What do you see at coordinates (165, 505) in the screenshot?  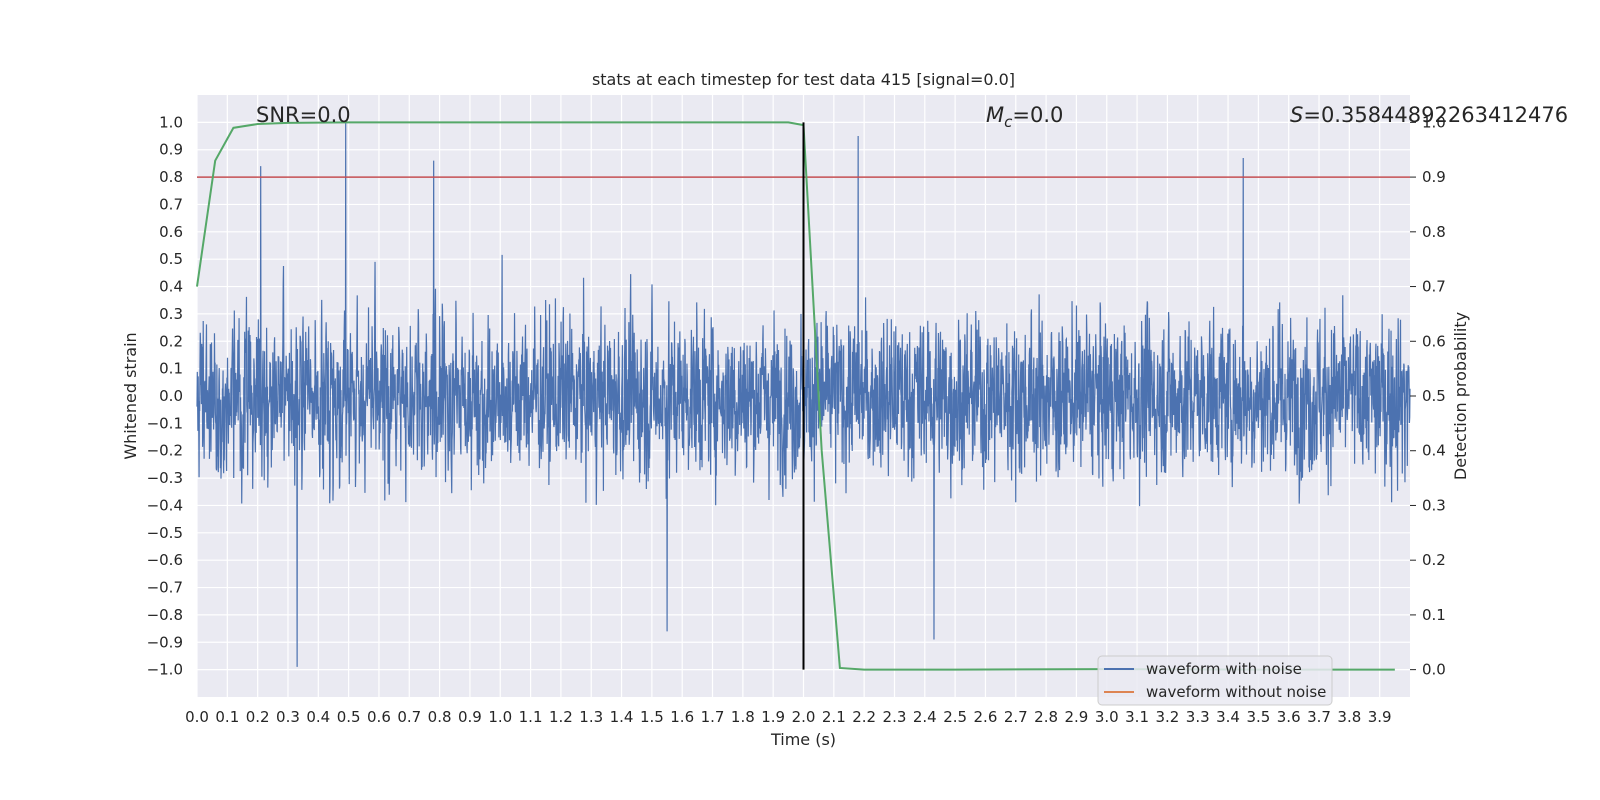 I see `y-tick-label: −0.4` at bounding box center [165, 505].